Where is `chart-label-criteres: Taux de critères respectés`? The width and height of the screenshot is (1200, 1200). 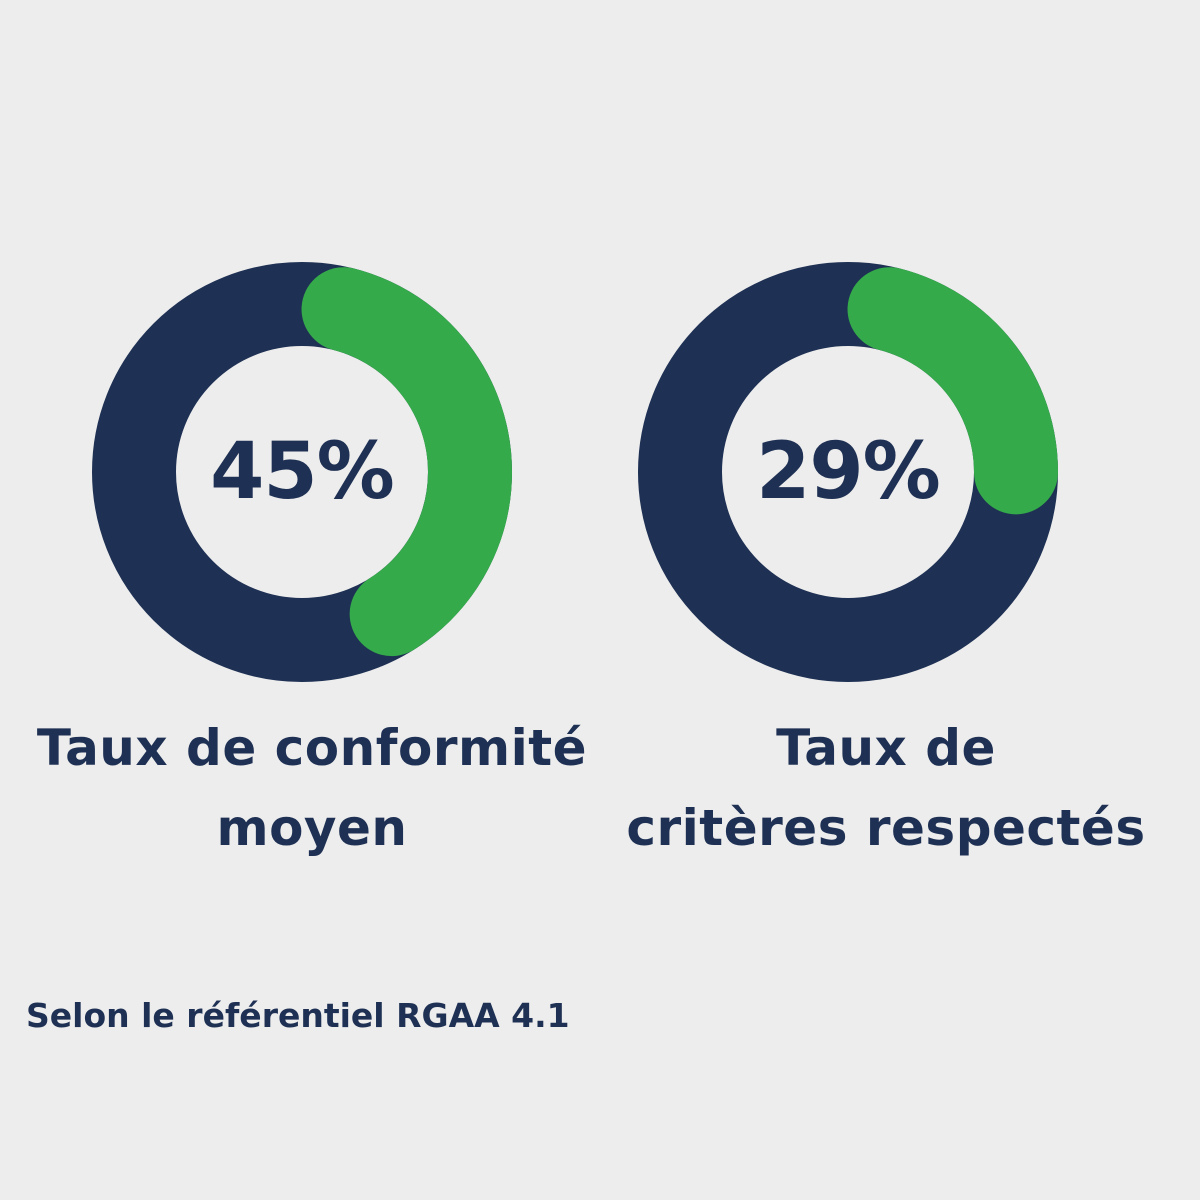 chart-label-criteres: Taux de critères respectés is located at coordinates (886, 788).